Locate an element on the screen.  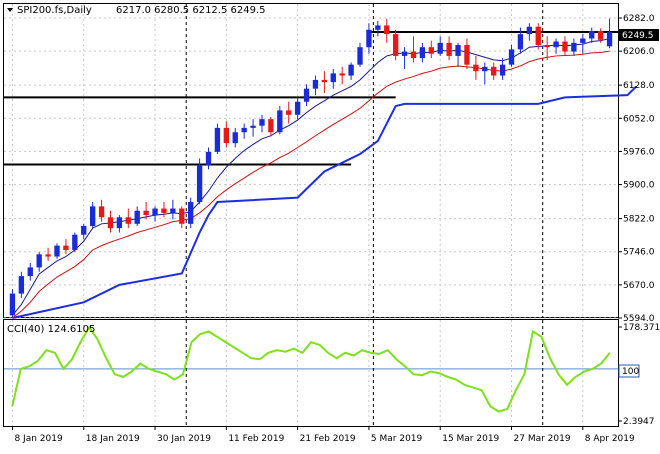
time-tick-label: 8 Jan 2019 is located at coordinates (38, 439).